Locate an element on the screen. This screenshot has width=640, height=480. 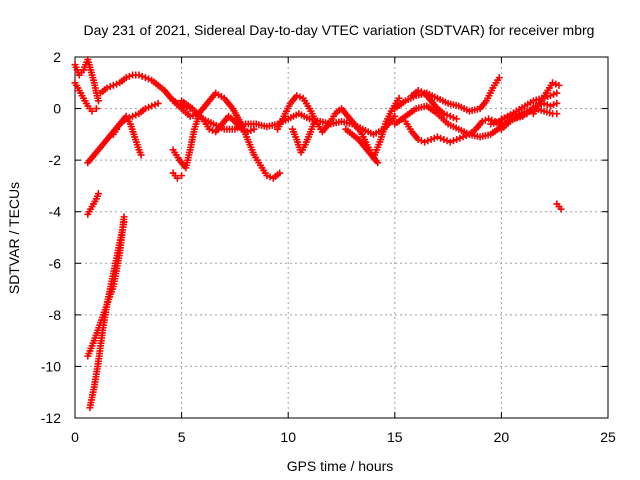
y-tick-label: 0 is located at coordinates (57, 109).